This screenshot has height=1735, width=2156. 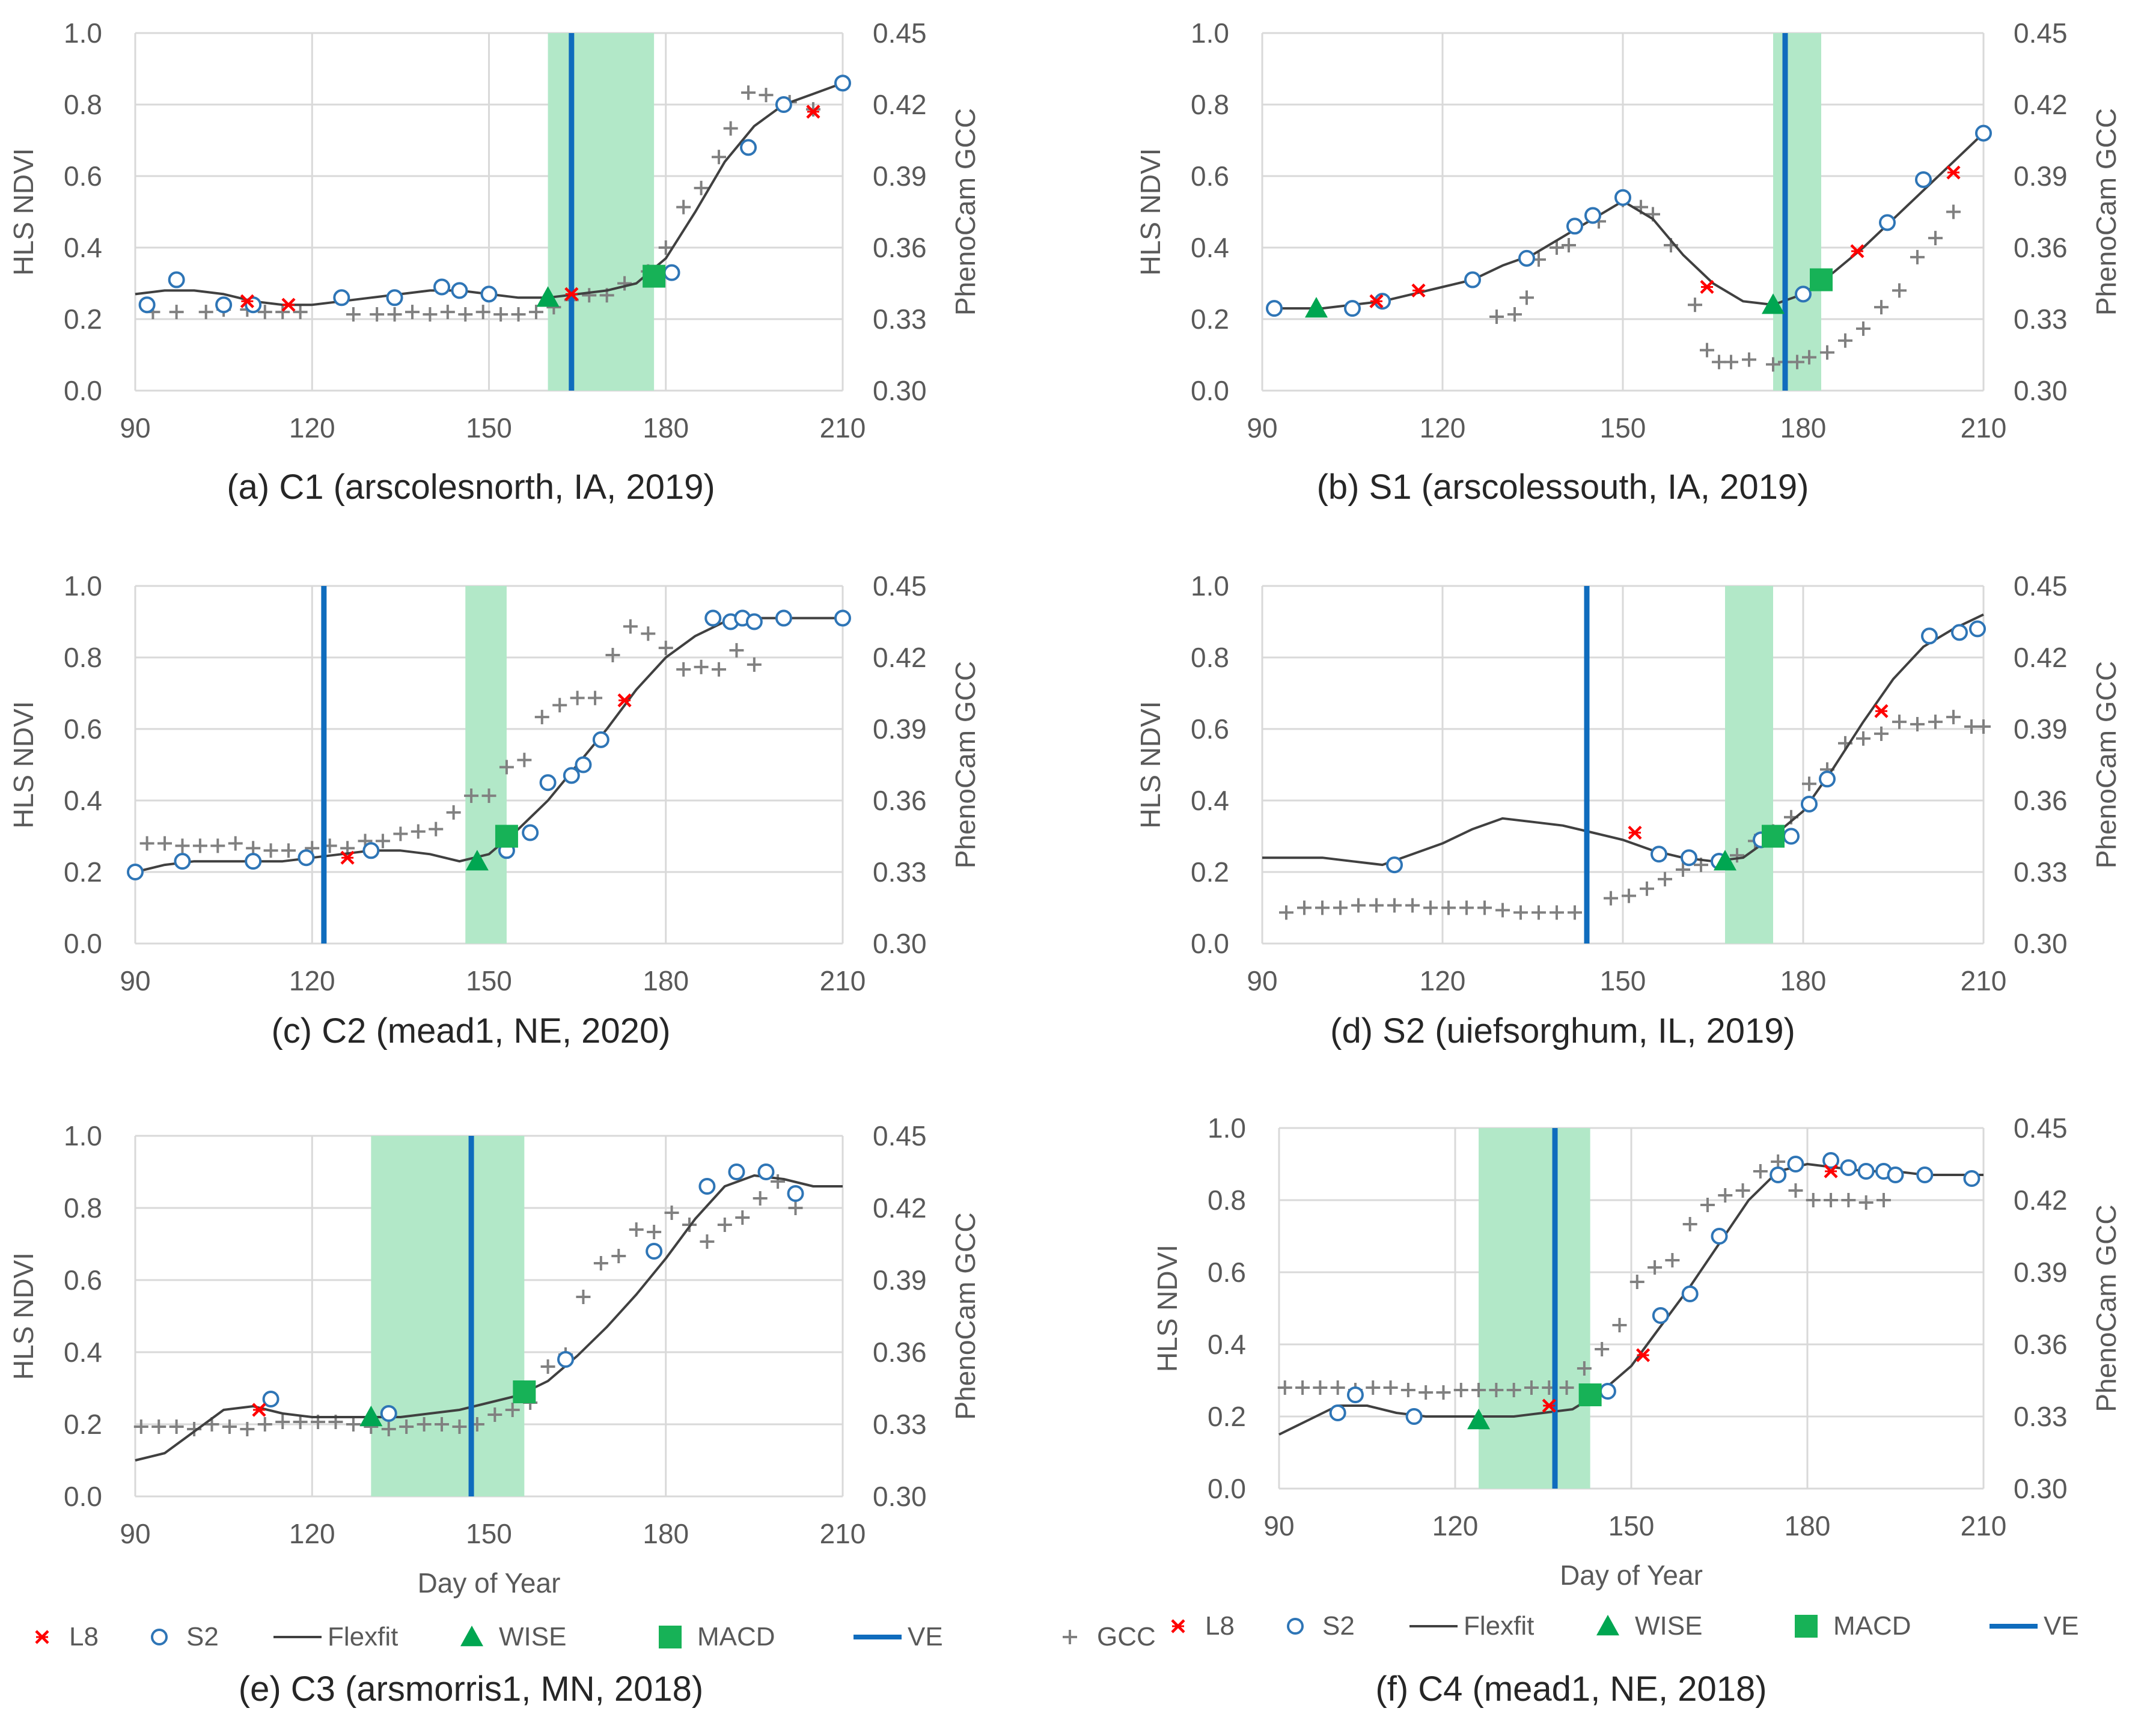 I want to click on y2-tick-label: 0.33, so click(x=2041, y=319).